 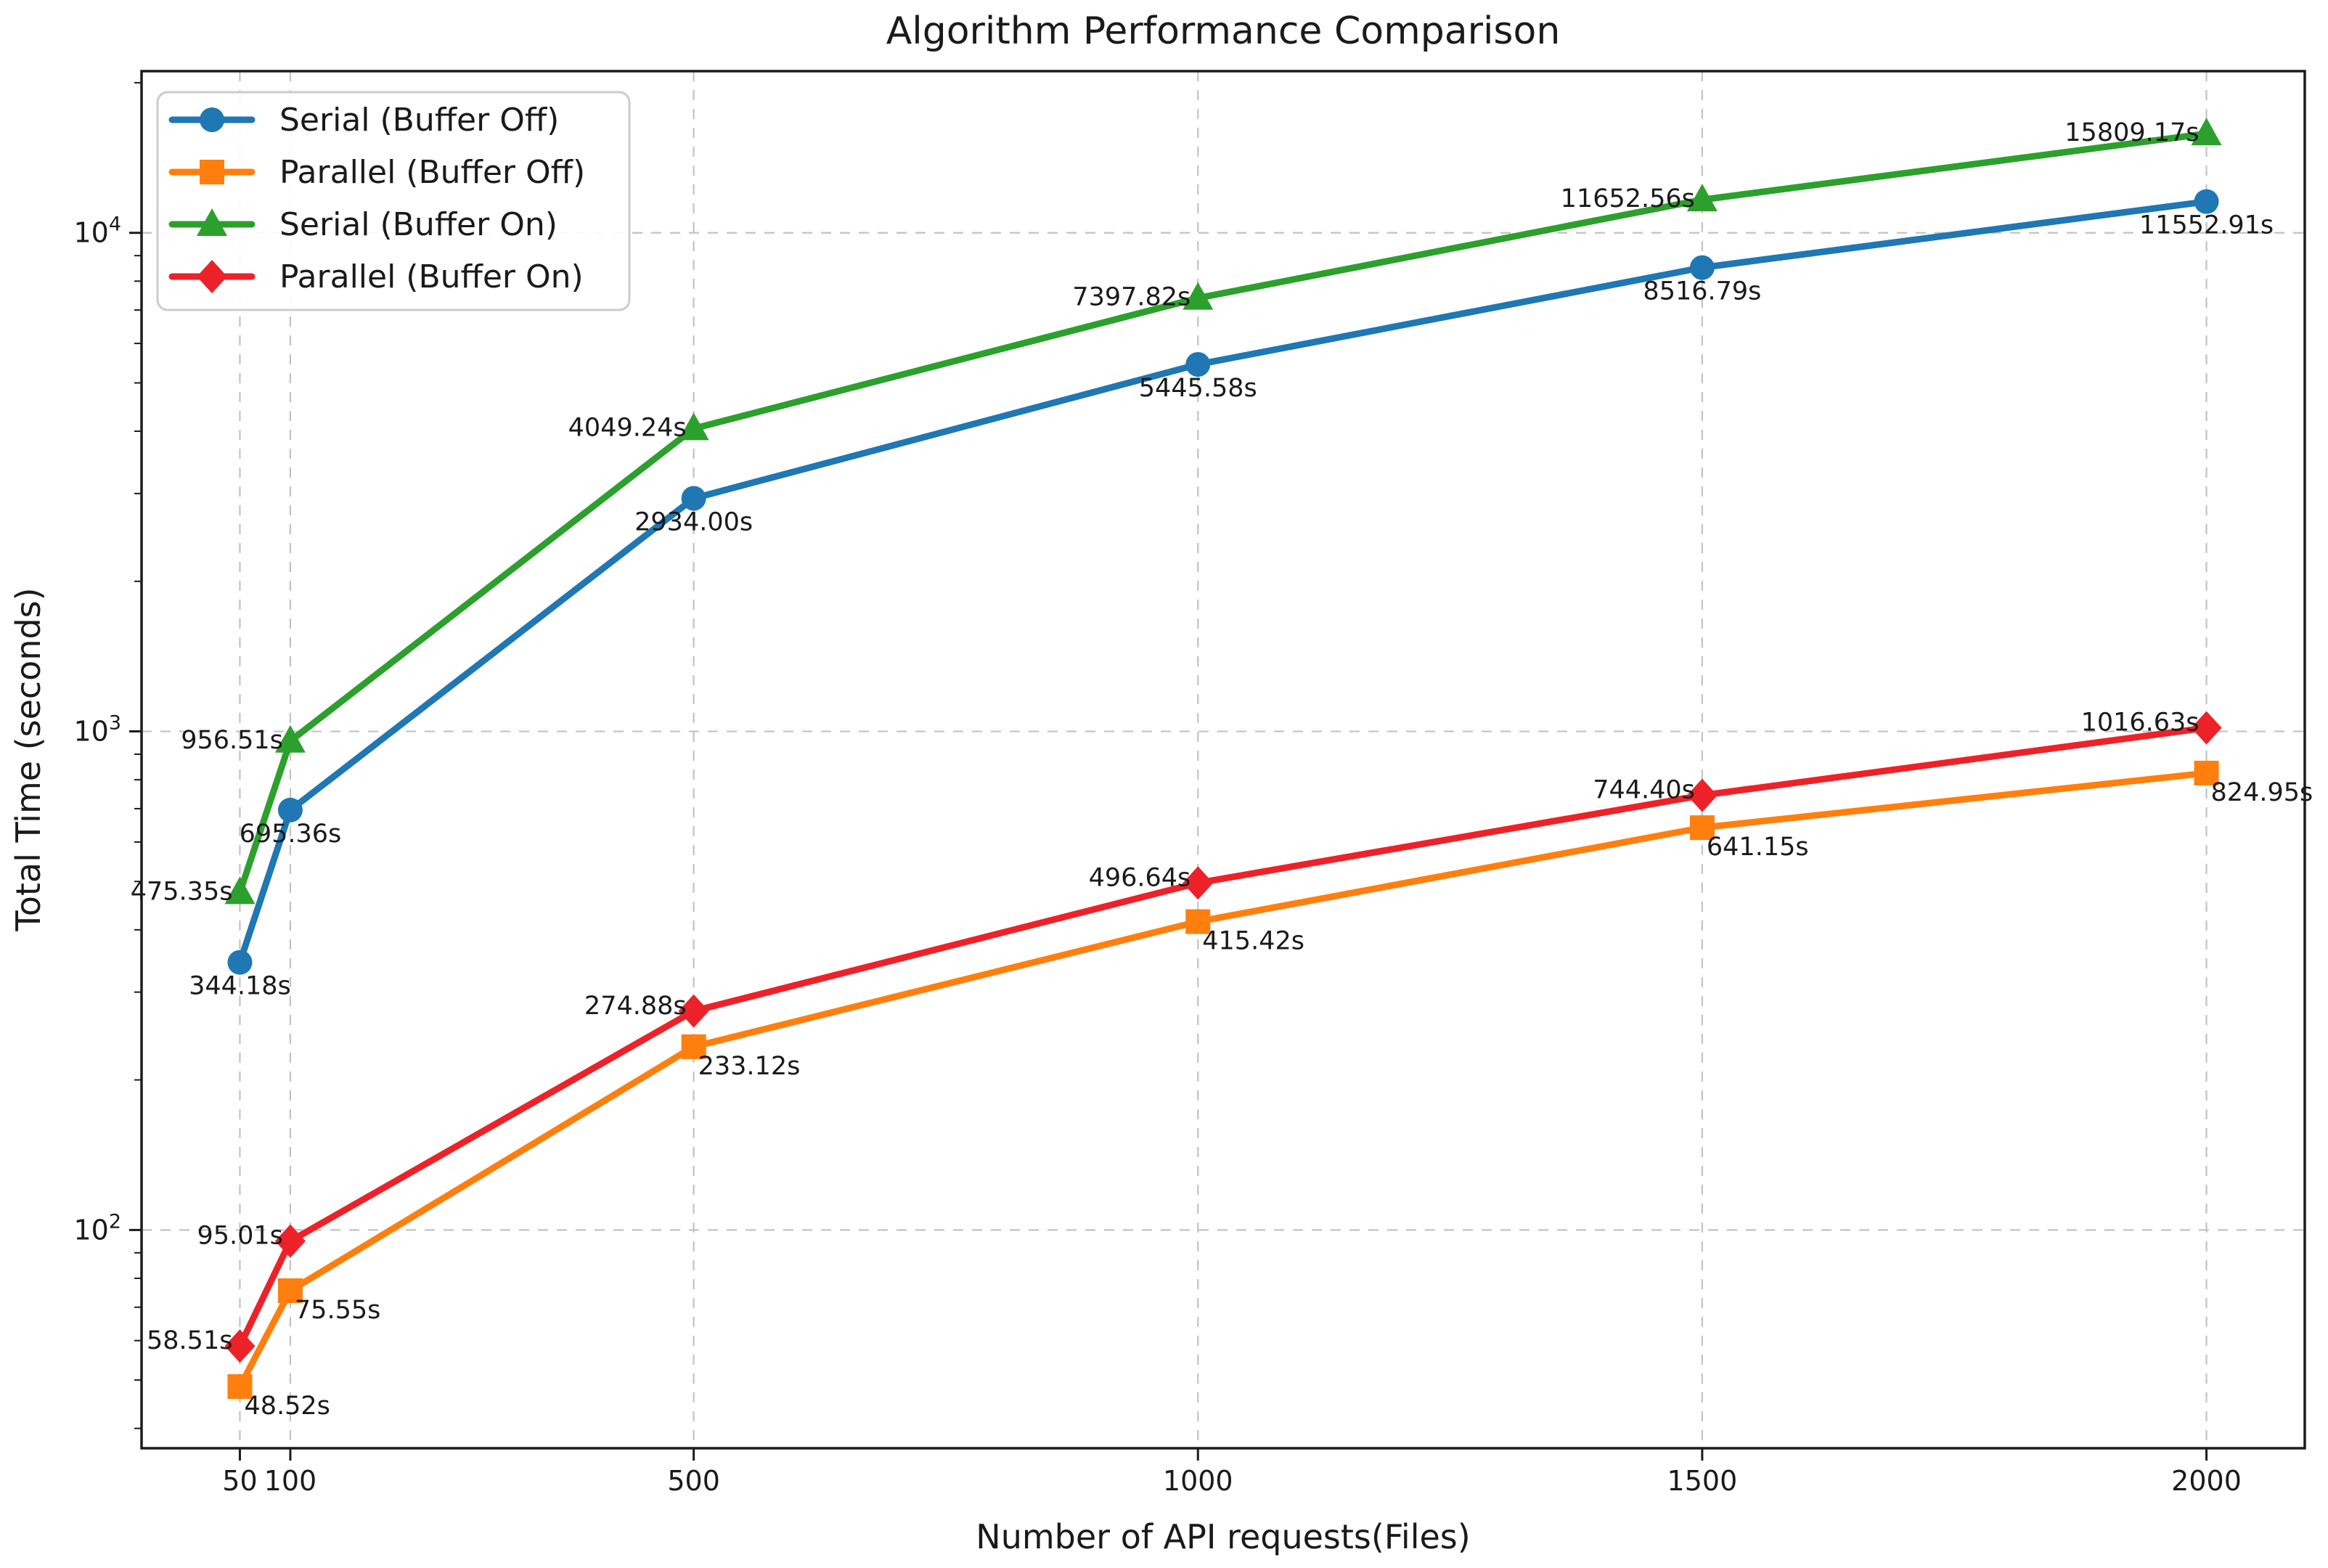 What do you see at coordinates (2206, 226) in the screenshot?
I see `data-point-label: 11552.91s` at bounding box center [2206, 226].